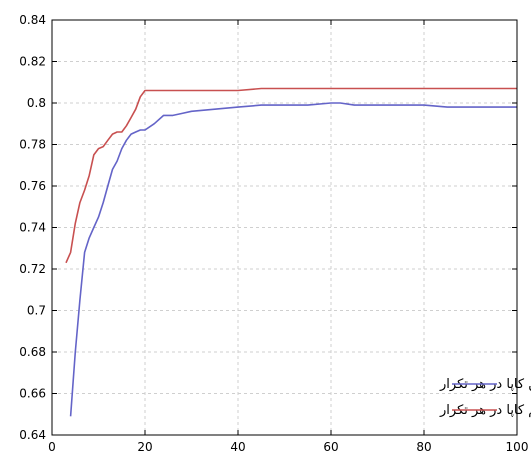 This screenshot has height=459, width=531. I want to click on y-tick-label: 0.66, so click(32, 394).